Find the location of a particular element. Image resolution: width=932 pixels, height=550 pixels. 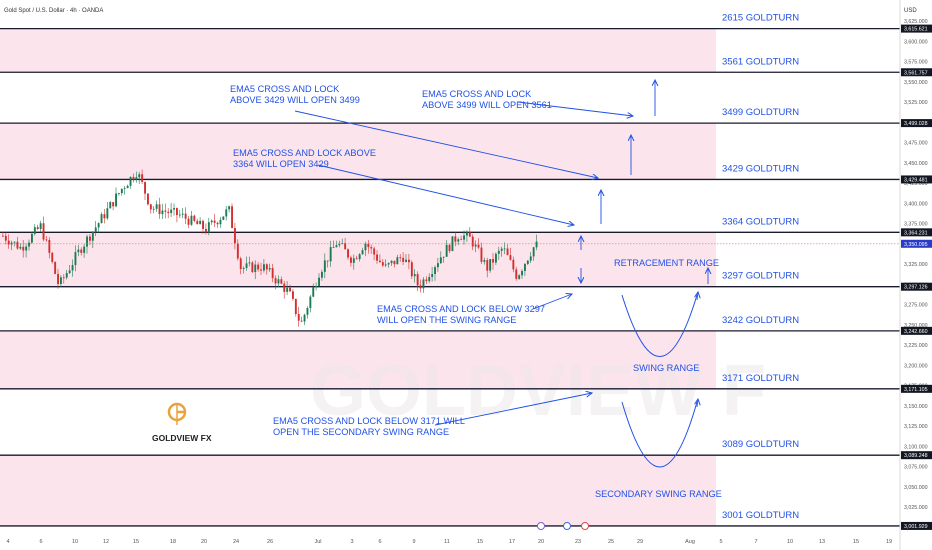

time-label: 23 is located at coordinates (578, 542).